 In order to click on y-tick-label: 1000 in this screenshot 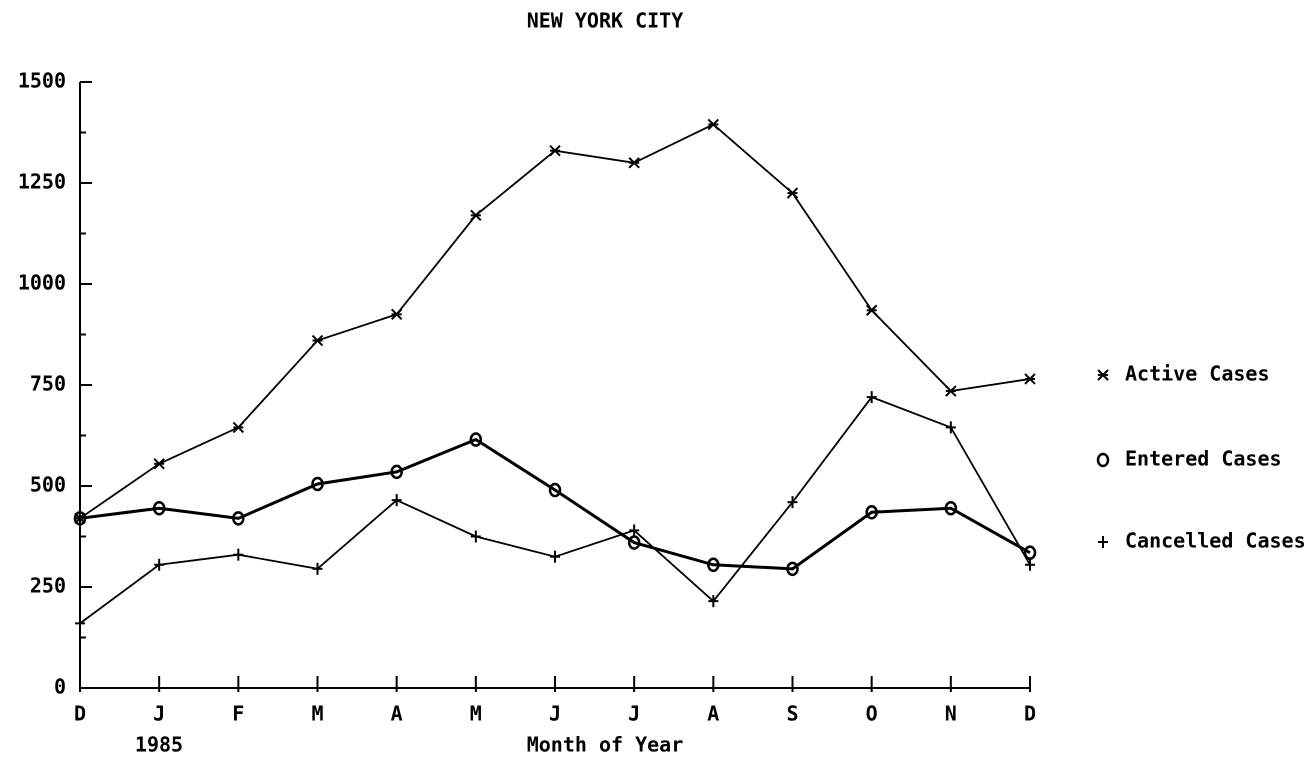, I will do `click(42, 283)`.